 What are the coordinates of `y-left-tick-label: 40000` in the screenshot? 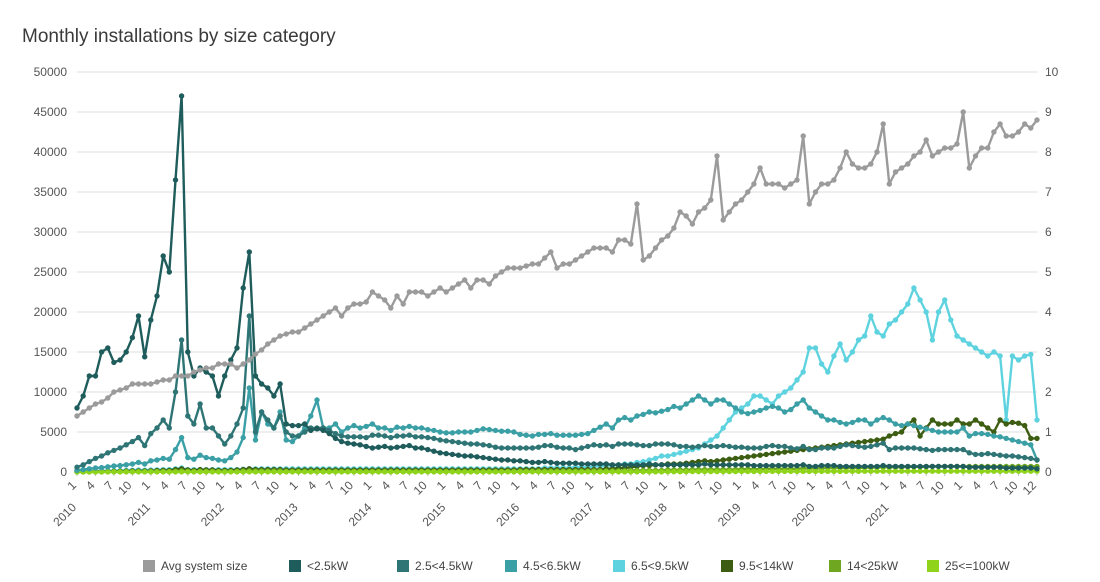 It's located at (51, 152).